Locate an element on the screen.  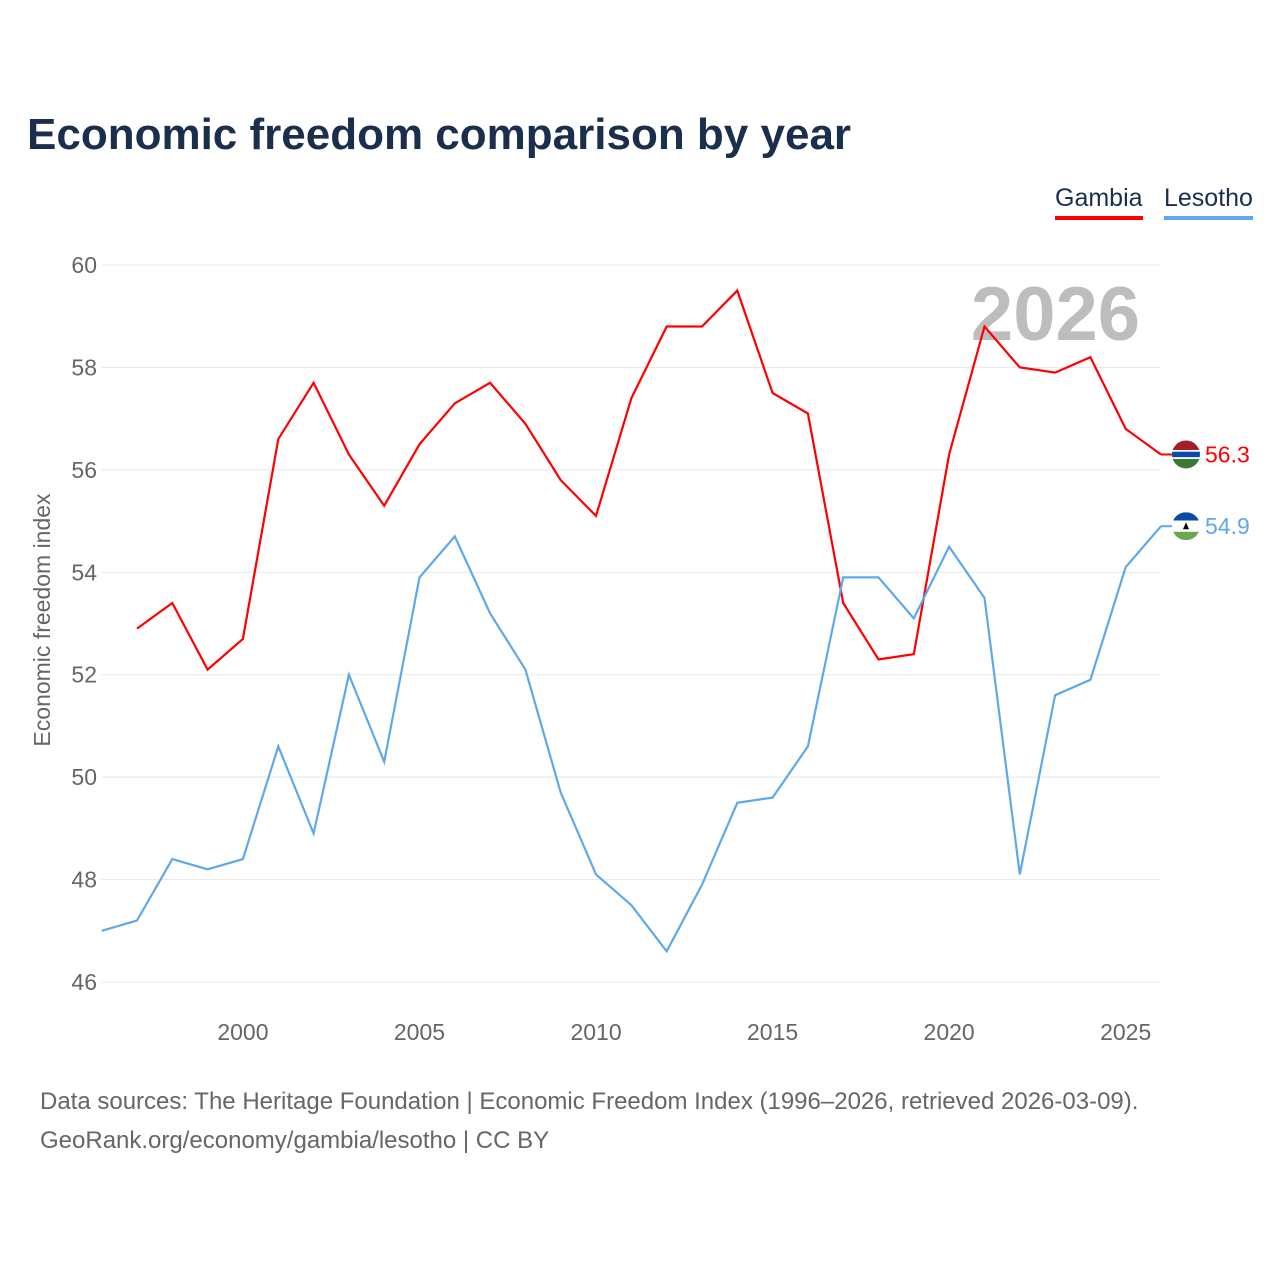
y-tick-label: 48 is located at coordinates (84, 880).